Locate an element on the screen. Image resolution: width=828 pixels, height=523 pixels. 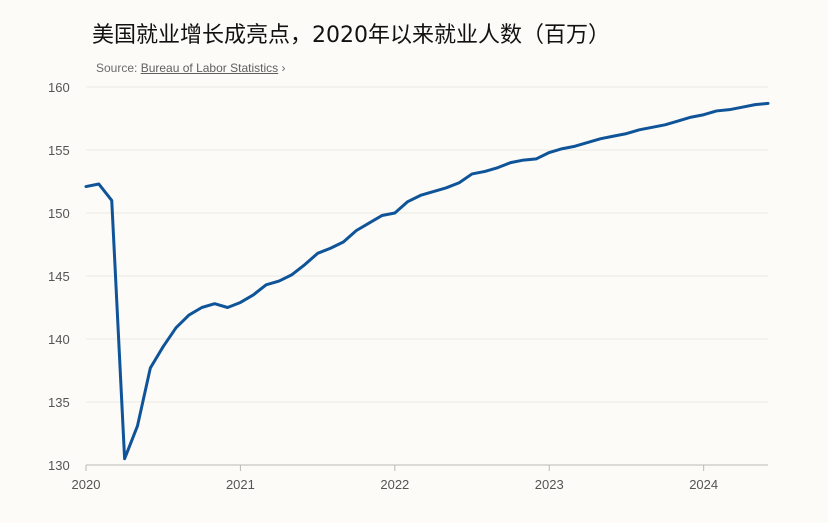
y-tick-label: 135 is located at coordinates (59, 402).